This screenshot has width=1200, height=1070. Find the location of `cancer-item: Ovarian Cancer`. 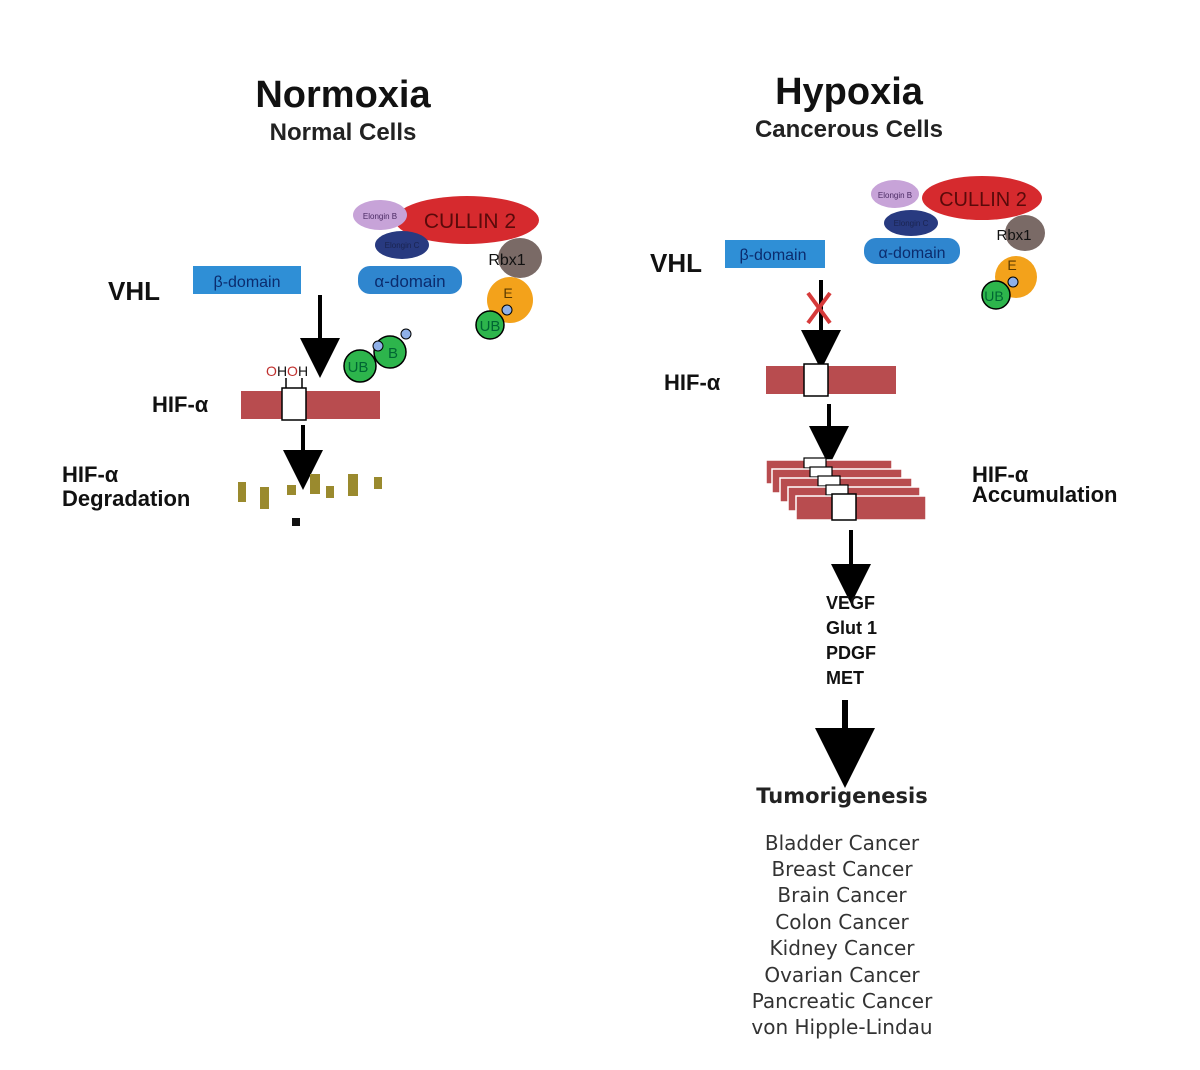

cancer-item: Ovarian Cancer is located at coordinates (842, 975).